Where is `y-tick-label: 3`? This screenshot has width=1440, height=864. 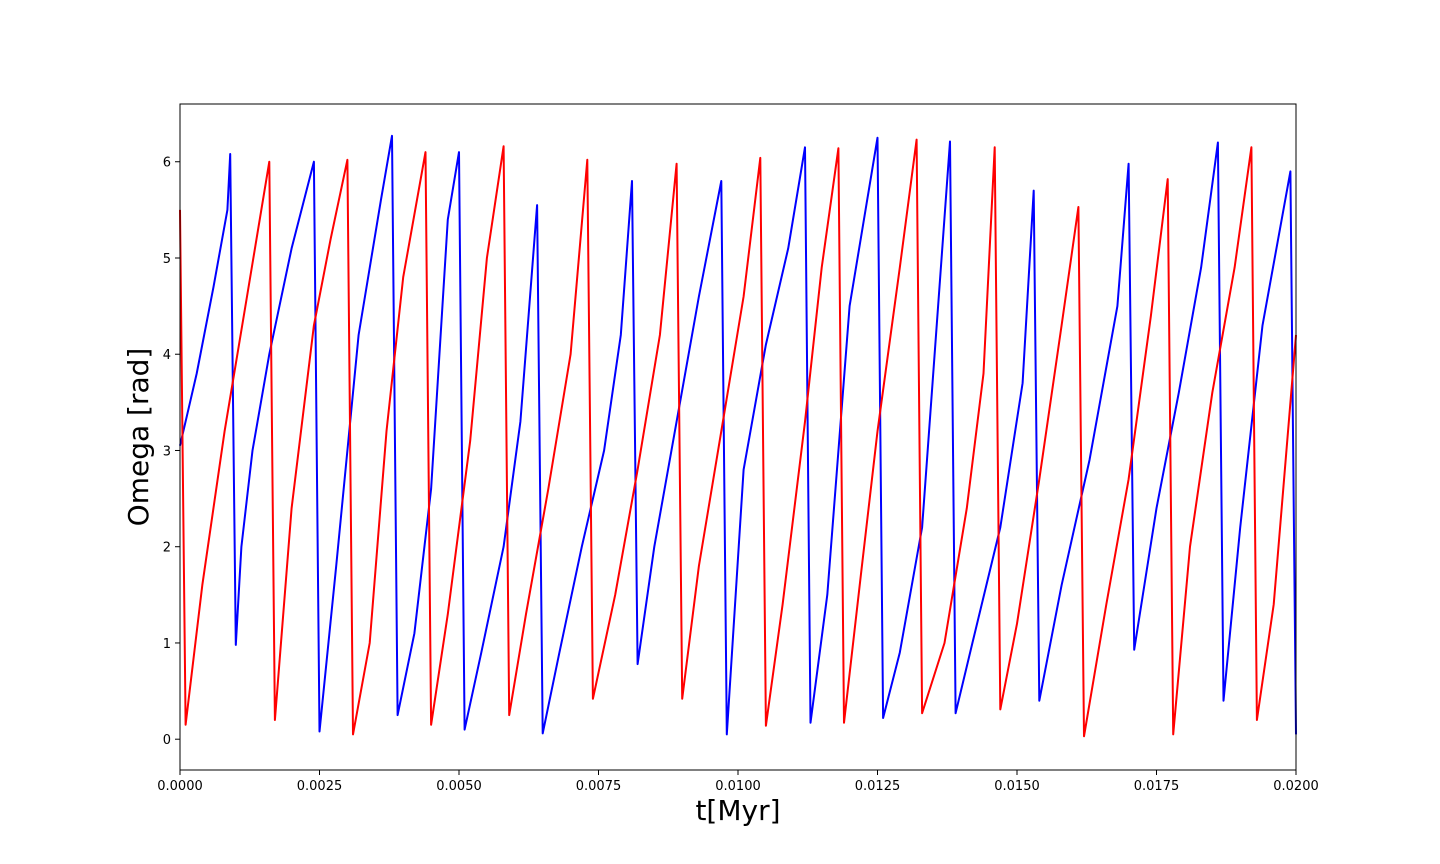
y-tick-label: 3 is located at coordinates (167, 451).